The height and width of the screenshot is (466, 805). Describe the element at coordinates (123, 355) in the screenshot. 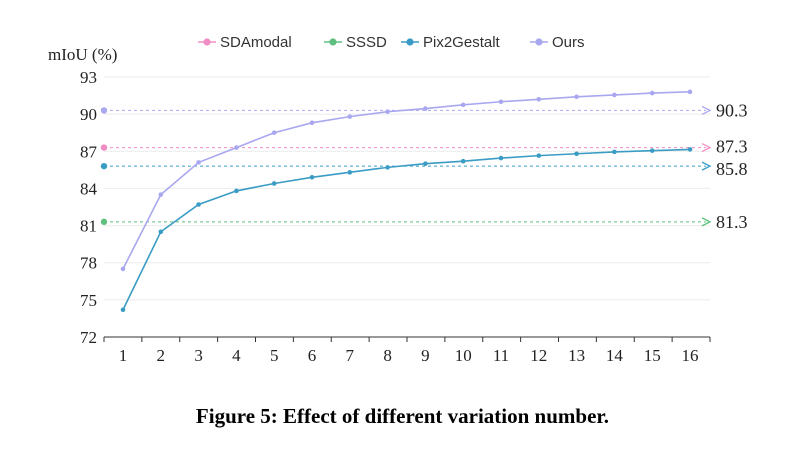

I see `x-tick-label: 1` at that location.